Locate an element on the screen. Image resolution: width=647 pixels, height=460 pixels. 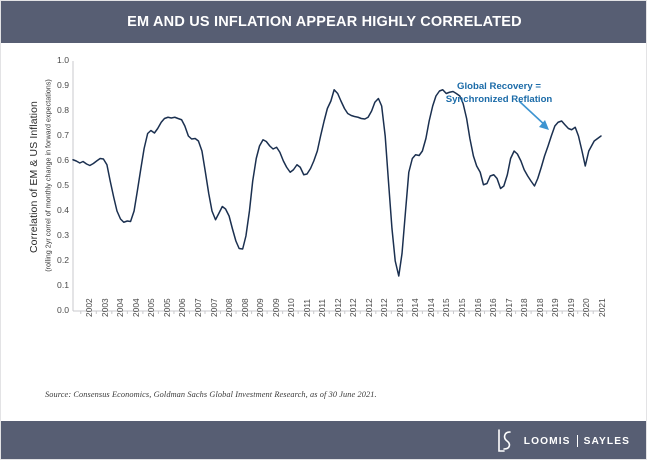
ls-monogram-icon is located at coordinates (504, 440).